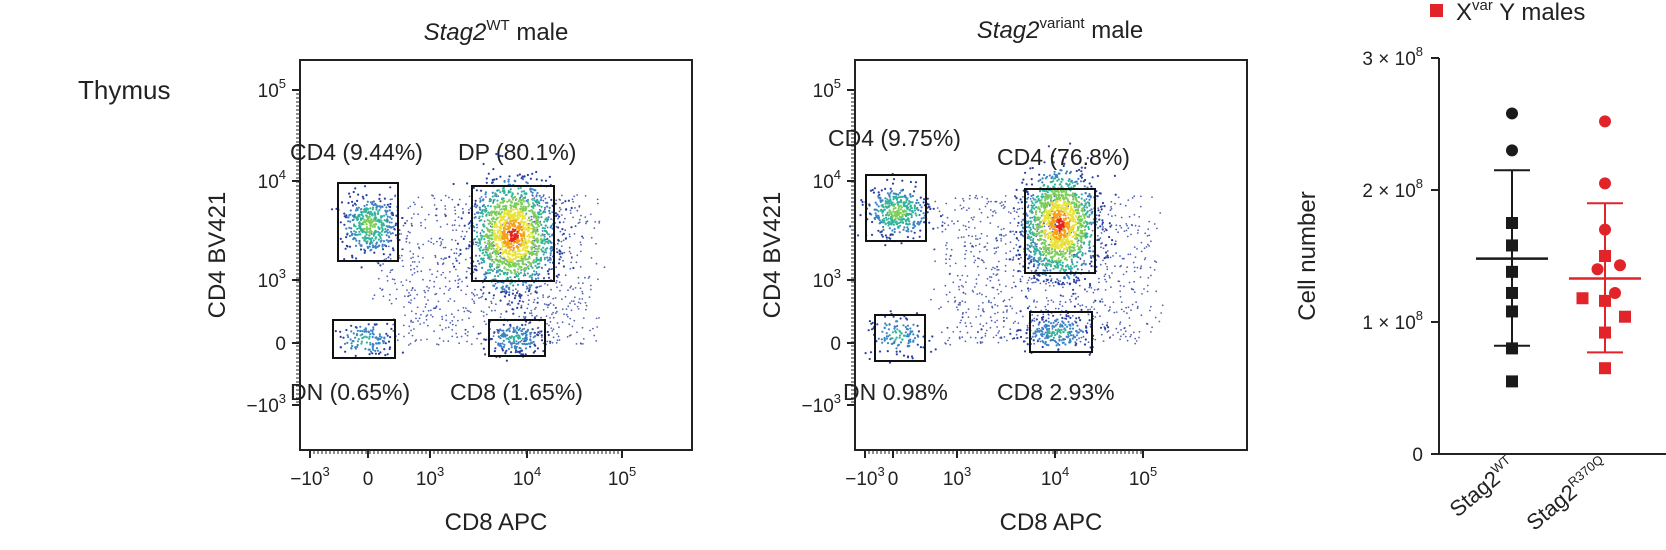  I want to click on gate-box-dn, so click(364, 339).